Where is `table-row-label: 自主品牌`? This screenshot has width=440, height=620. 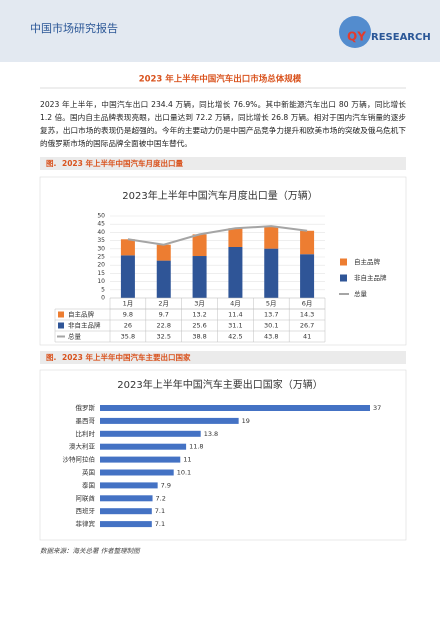
table-row-label: 自主品牌 is located at coordinates (81, 314).